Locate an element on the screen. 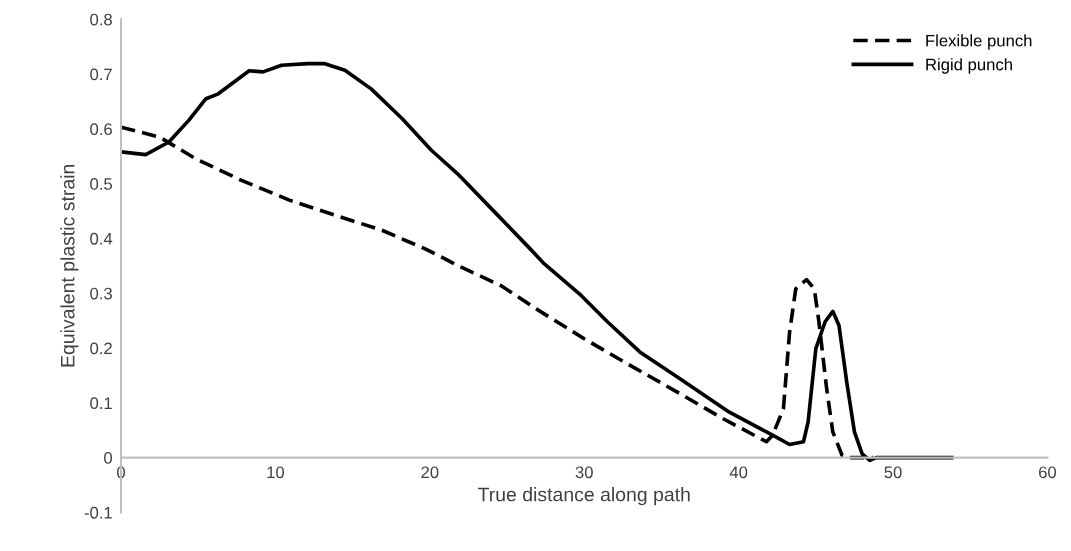 The width and height of the screenshot is (1071, 551). x-tick-label: 40 is located at coordinates (738, 472).